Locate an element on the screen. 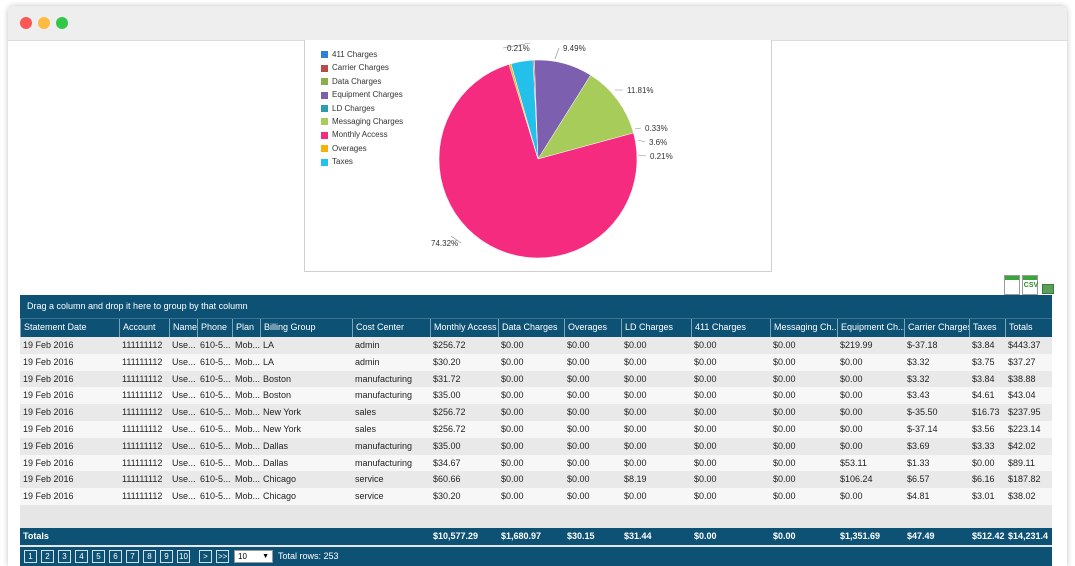 Image resolution: width=1075 pixels, height=566 pixels. table-cell: $43.04 is located at coordinates (1022, 395).